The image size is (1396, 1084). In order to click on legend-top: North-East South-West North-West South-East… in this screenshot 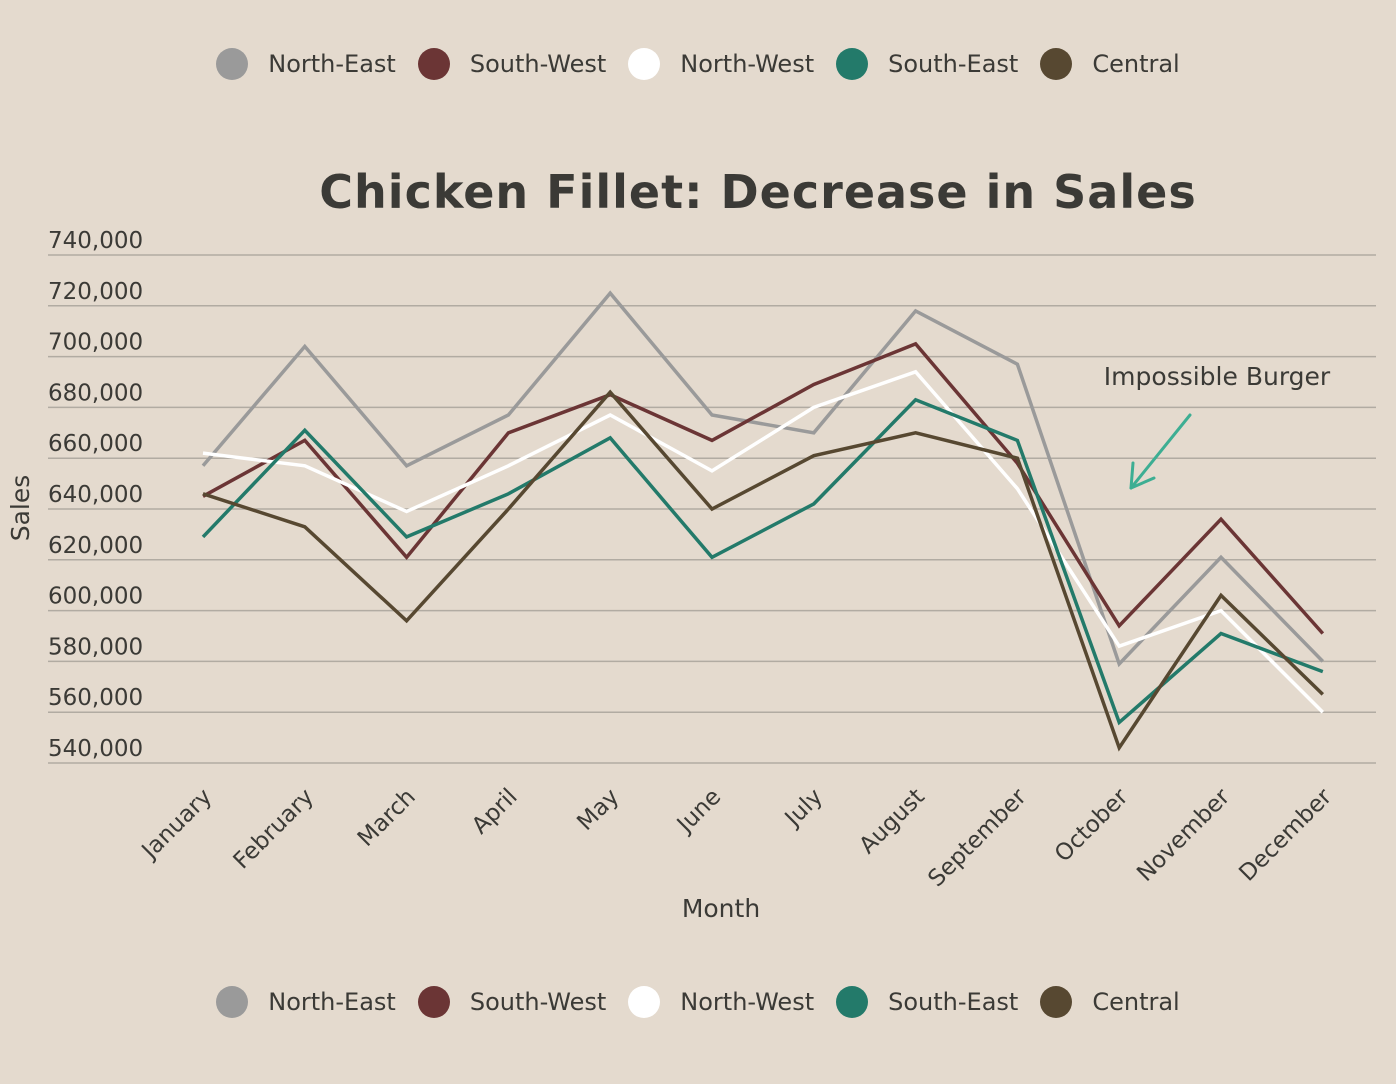, I will do `click(698, 64)`.